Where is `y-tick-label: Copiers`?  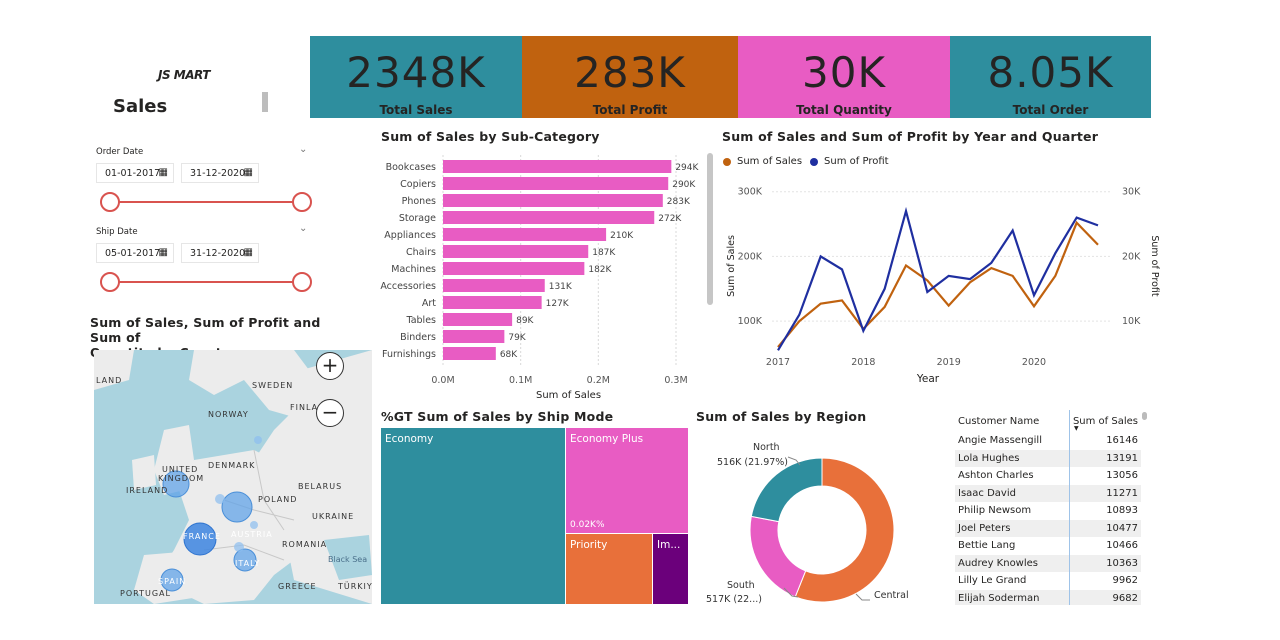
y-tick-label: Copiers is located at coordinates (418, 184).